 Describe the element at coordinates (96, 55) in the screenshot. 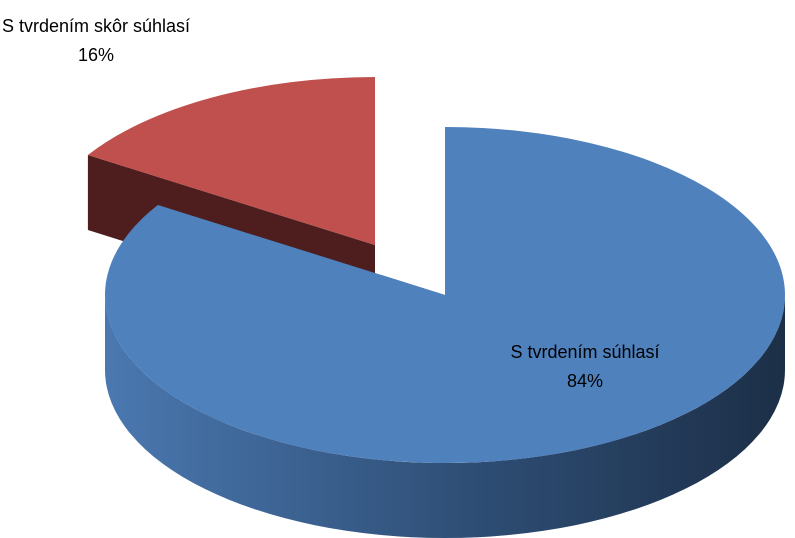

I see `value-label: 16%` at that location.